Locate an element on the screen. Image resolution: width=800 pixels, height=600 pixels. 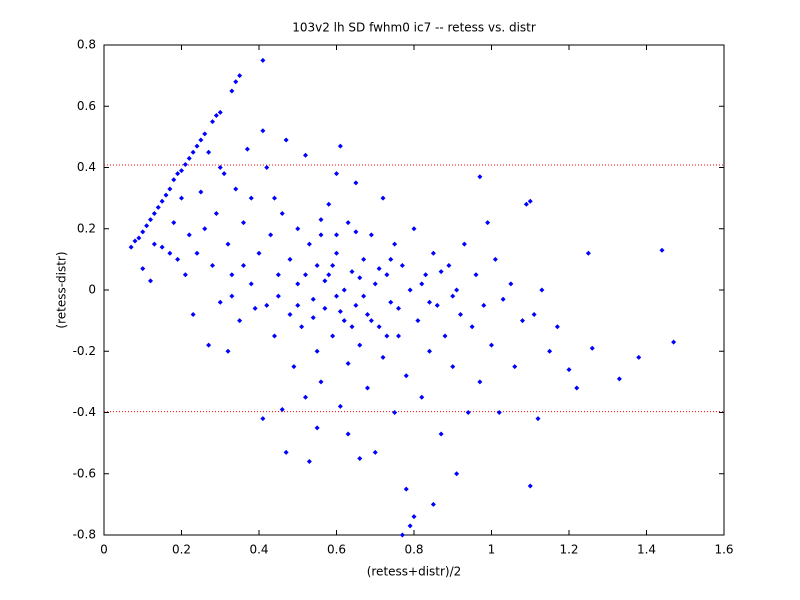
y-tick-label: -0.6 is located at coordinates (84, 473).